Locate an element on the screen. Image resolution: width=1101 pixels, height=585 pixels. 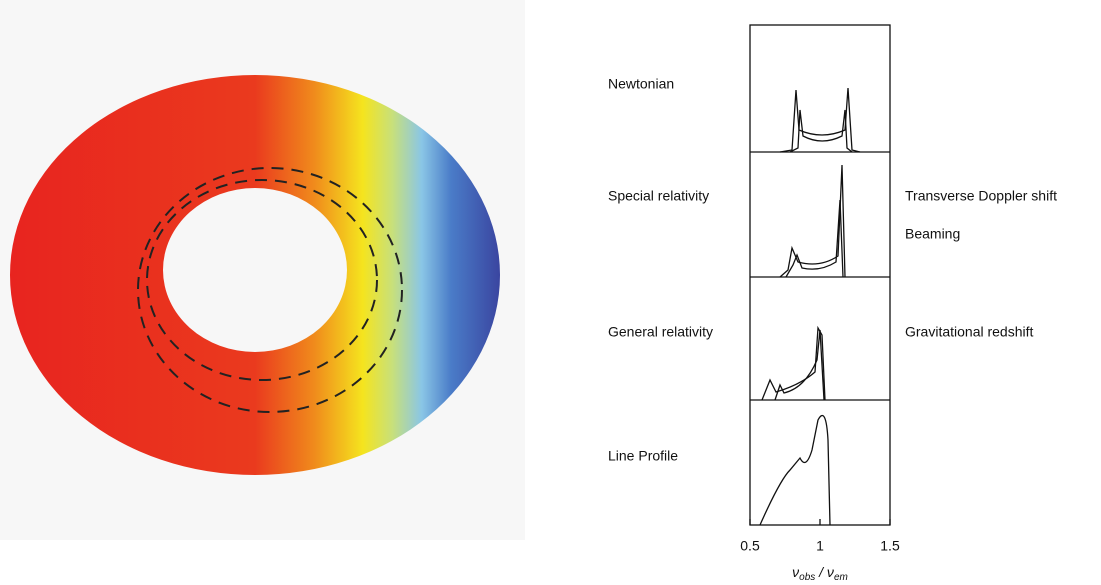
x-axis-label: νobs / νem is located at coordinates (820, 573).